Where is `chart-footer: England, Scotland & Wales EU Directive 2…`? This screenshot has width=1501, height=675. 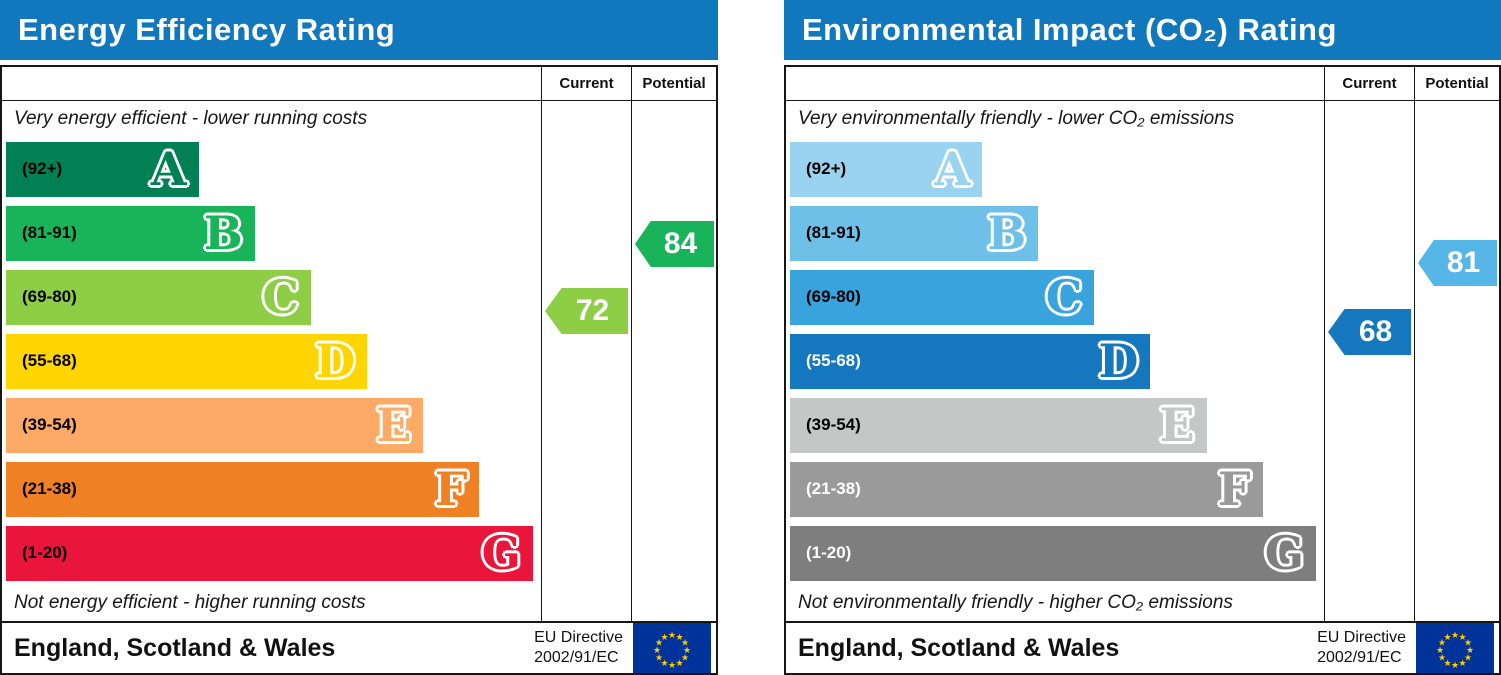 chart-footer: England, Scotland & Wales EU Directive 2… is located at coordinates (1142, 647).